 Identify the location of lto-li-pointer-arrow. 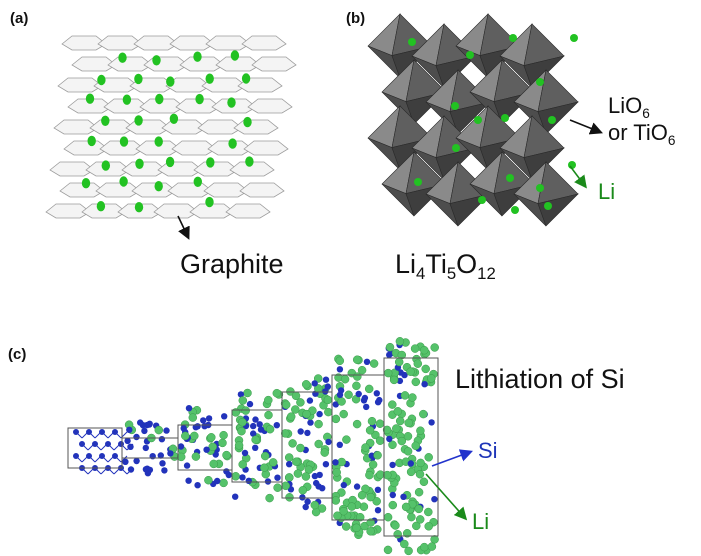
(578, 177).